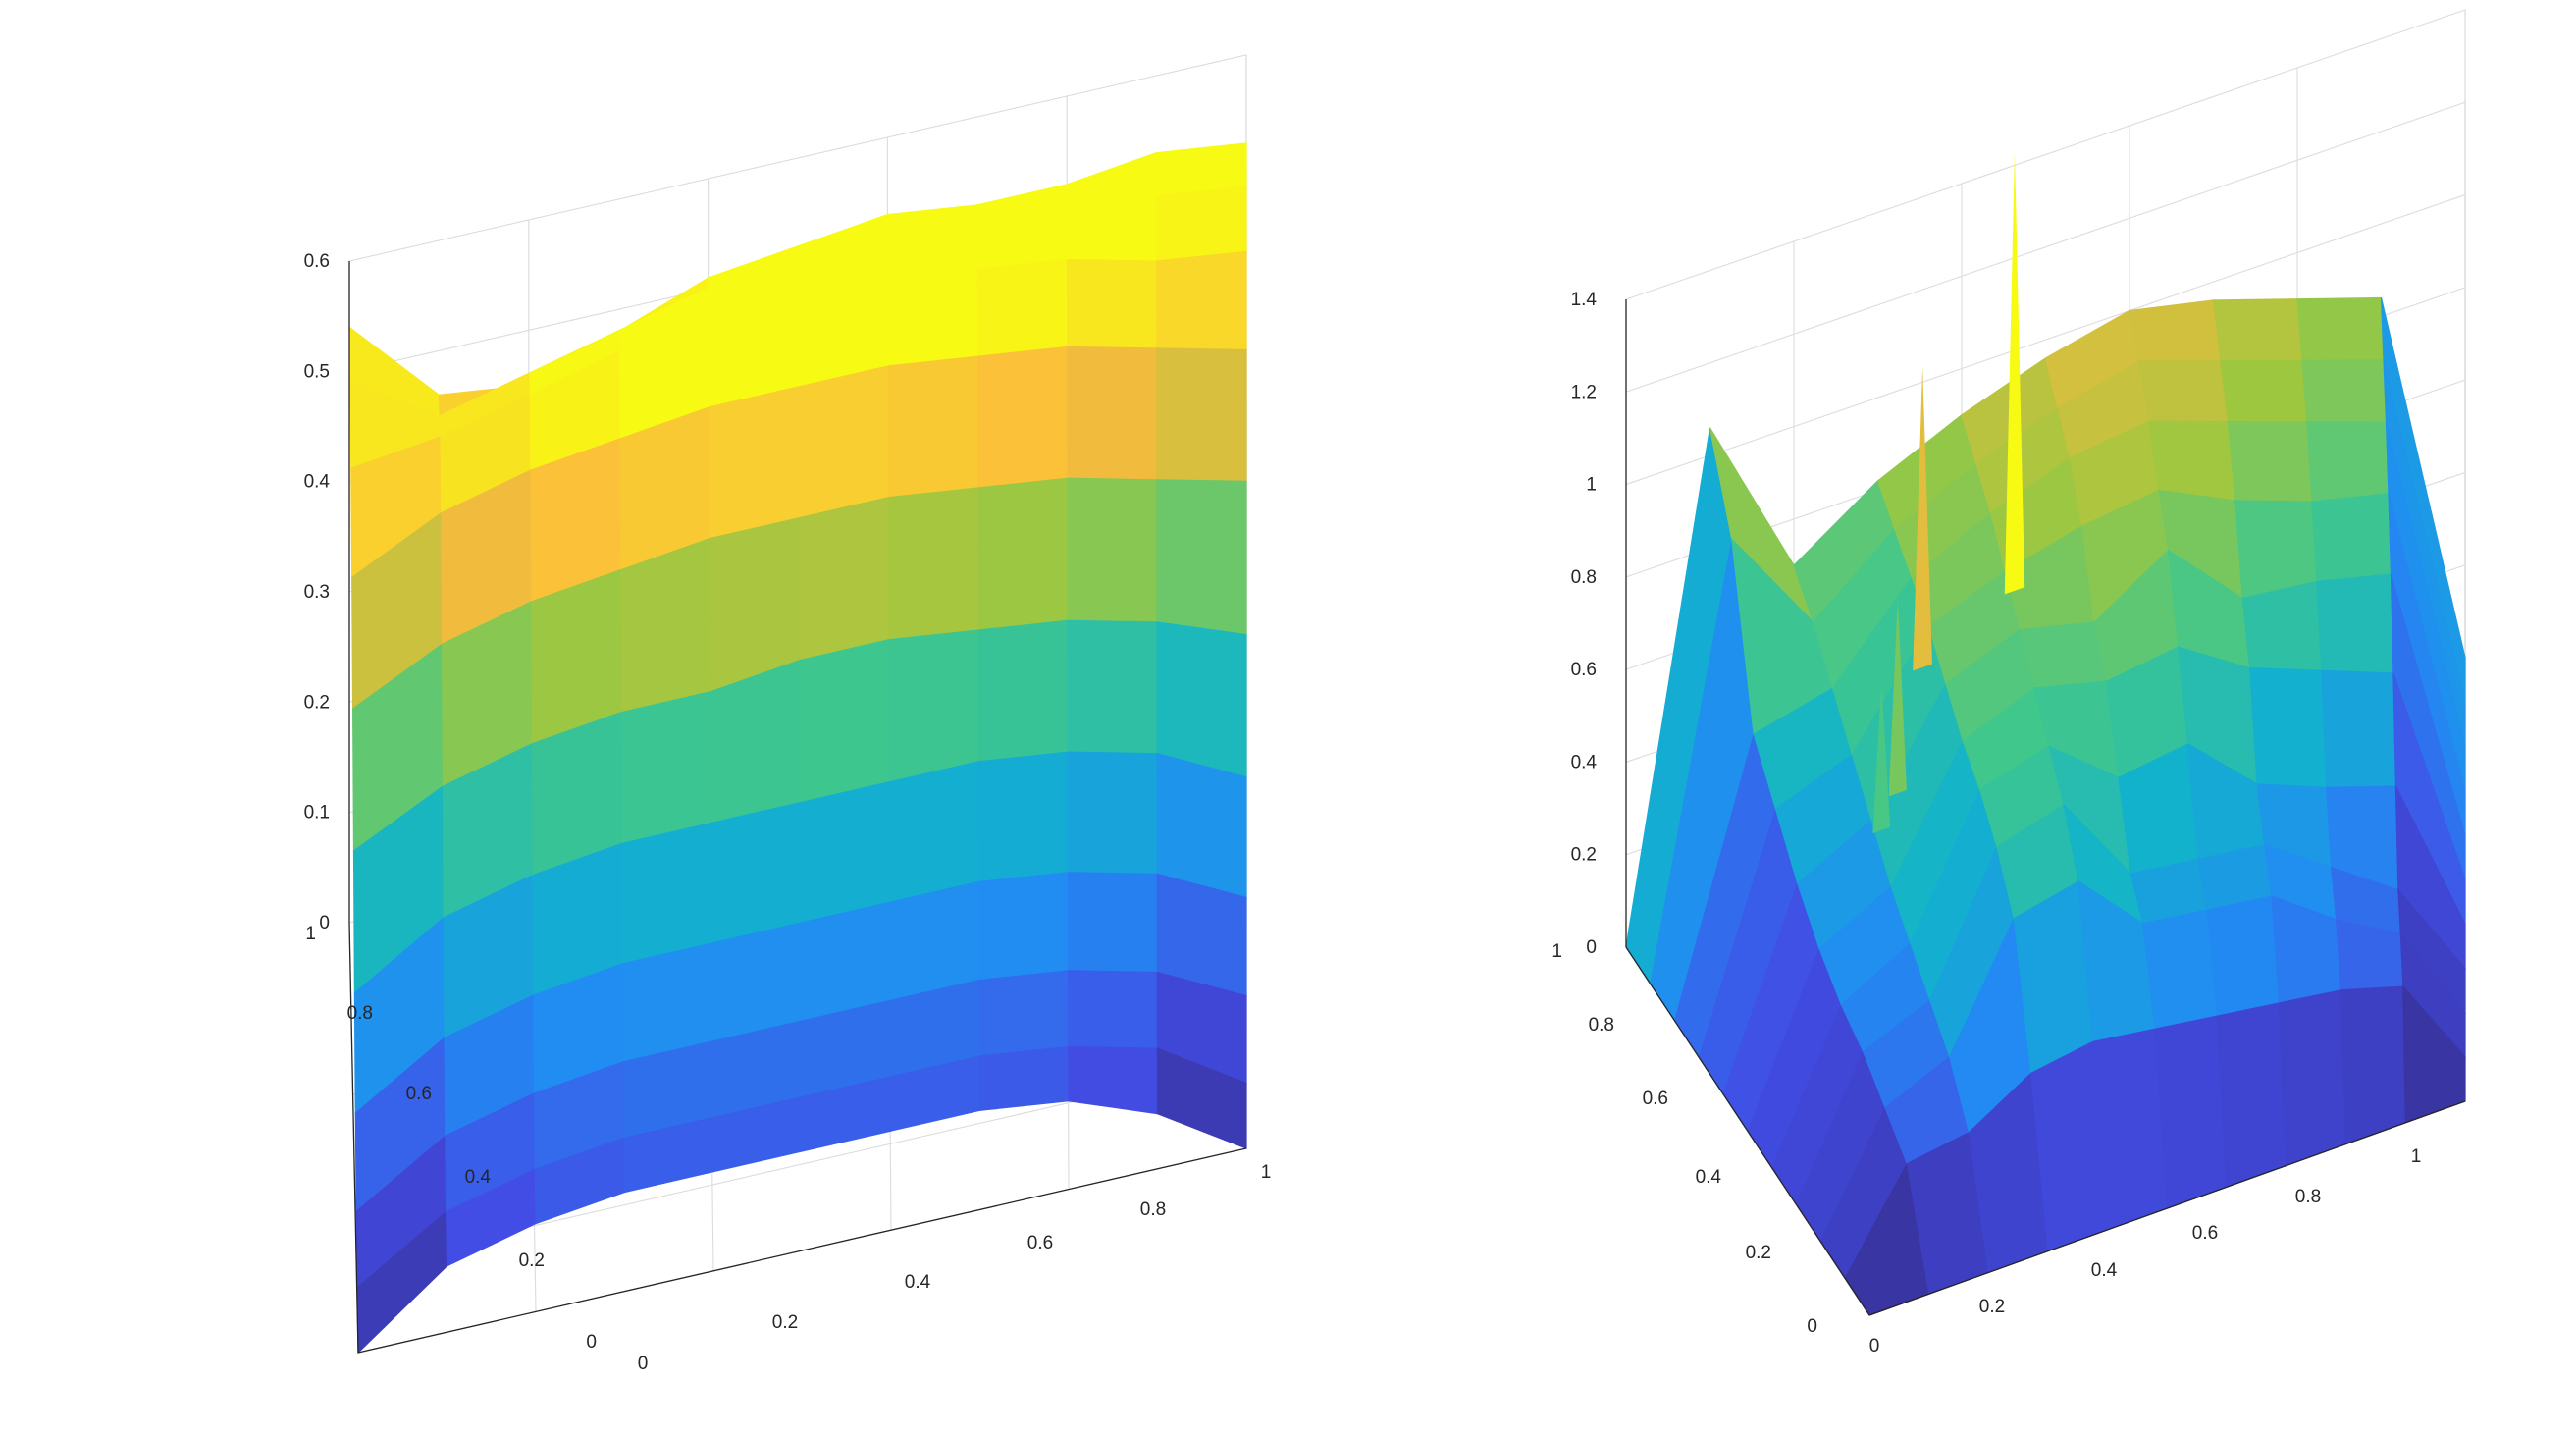 This screenshot has width=2576, height=1436. What do you see at coordinates (419, 1094) in the screenshot?
I see `y-tick-label: 0.6` at bounding box center [419, 1094].